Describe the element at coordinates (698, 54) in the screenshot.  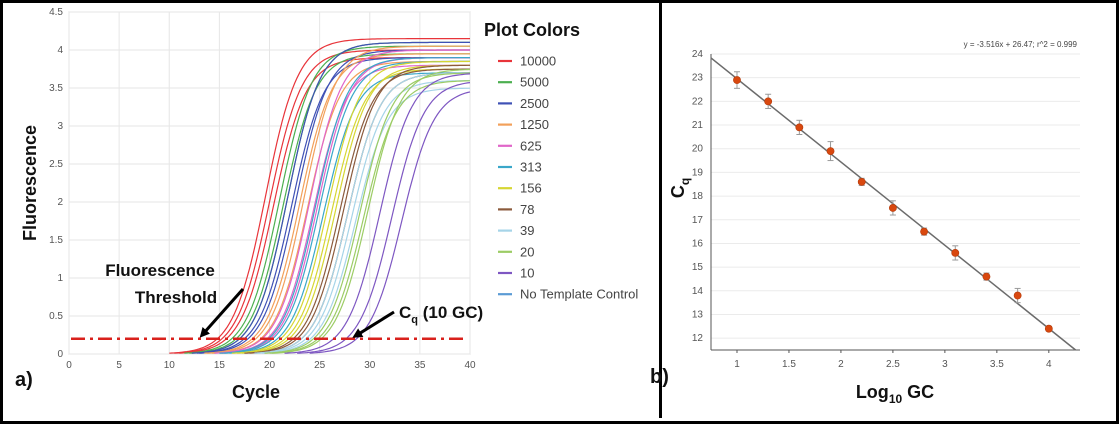
I see `standard-curve-y-tick-label: 24` at that location.